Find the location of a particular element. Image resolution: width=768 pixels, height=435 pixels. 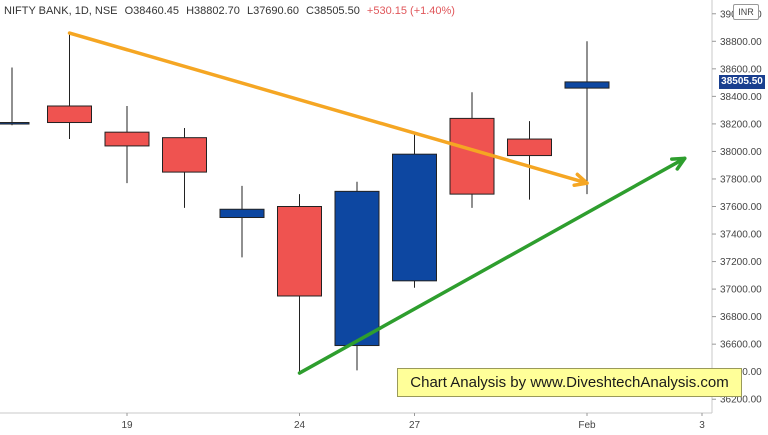

symbol-label: NIFTY BANK, 1D, NSE is located at coordinates (61, 11).